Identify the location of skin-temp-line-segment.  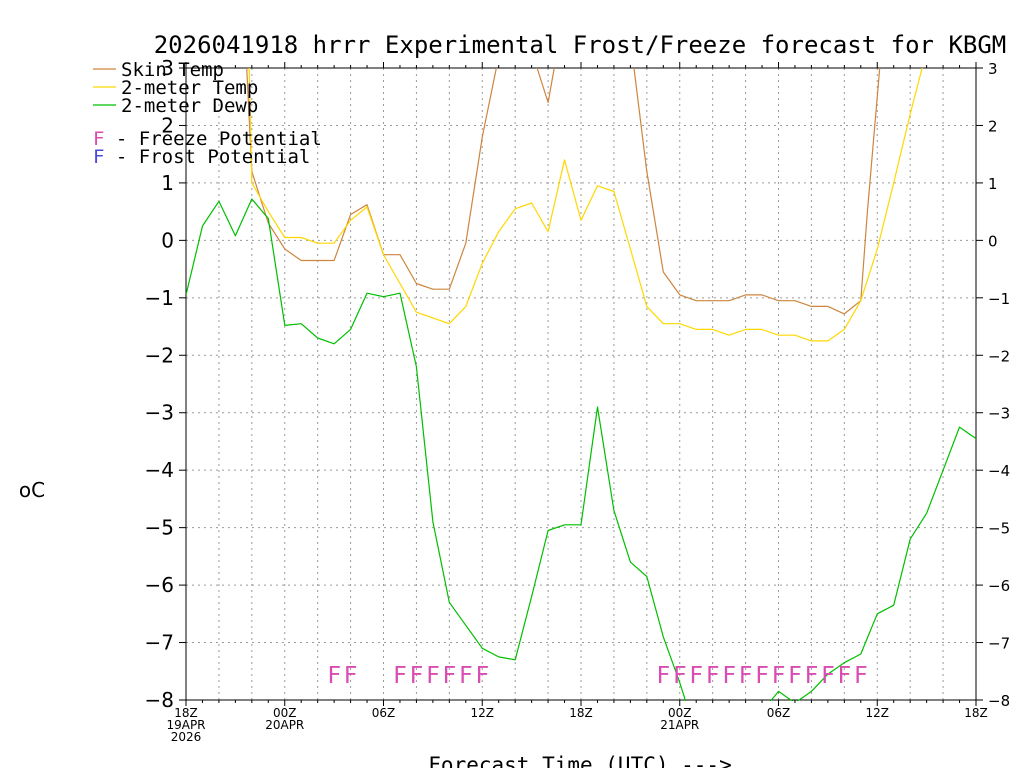
(873, 140).